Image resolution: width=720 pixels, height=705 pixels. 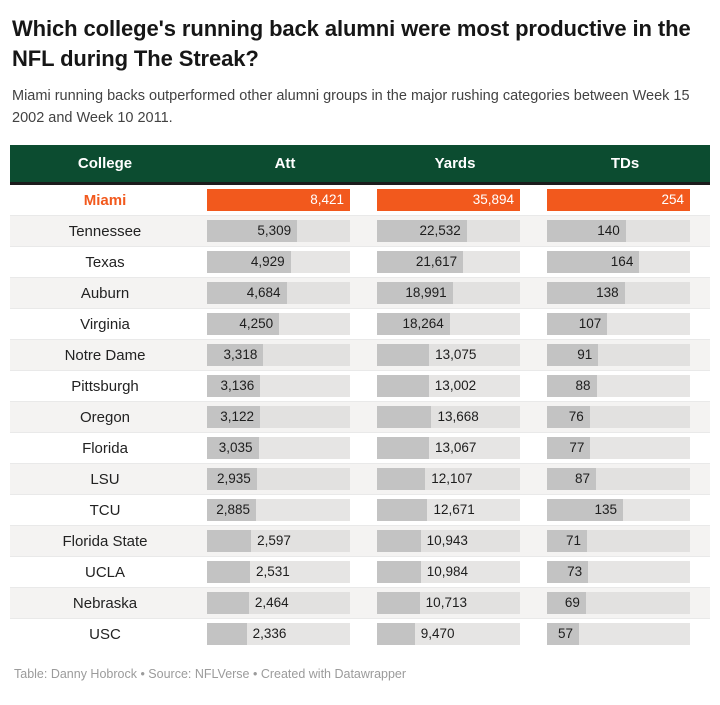 I want to click on bar-value-label: 91, so click(x=585, y=355).